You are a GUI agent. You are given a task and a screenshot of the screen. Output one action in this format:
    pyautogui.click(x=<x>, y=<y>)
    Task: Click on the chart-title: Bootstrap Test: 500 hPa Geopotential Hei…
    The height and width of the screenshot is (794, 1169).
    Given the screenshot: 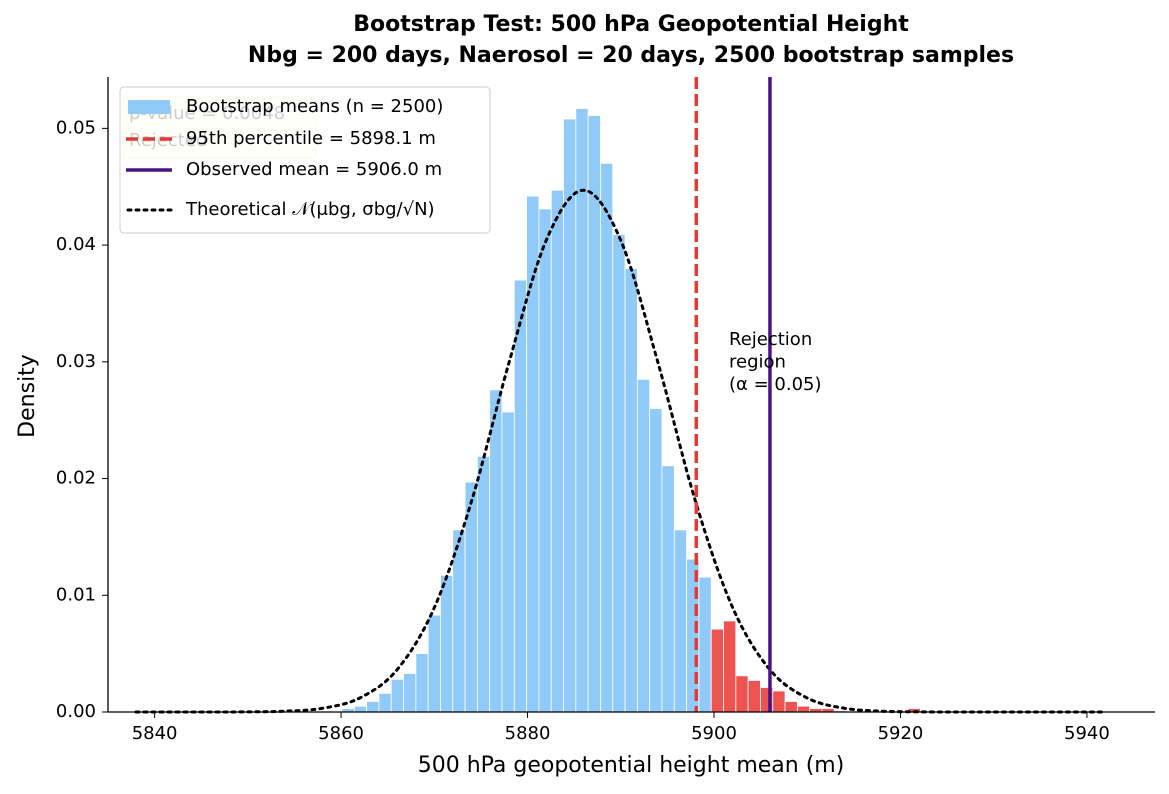 What is the action you would take?
    pyautogui.click(x=631, y=24)
    